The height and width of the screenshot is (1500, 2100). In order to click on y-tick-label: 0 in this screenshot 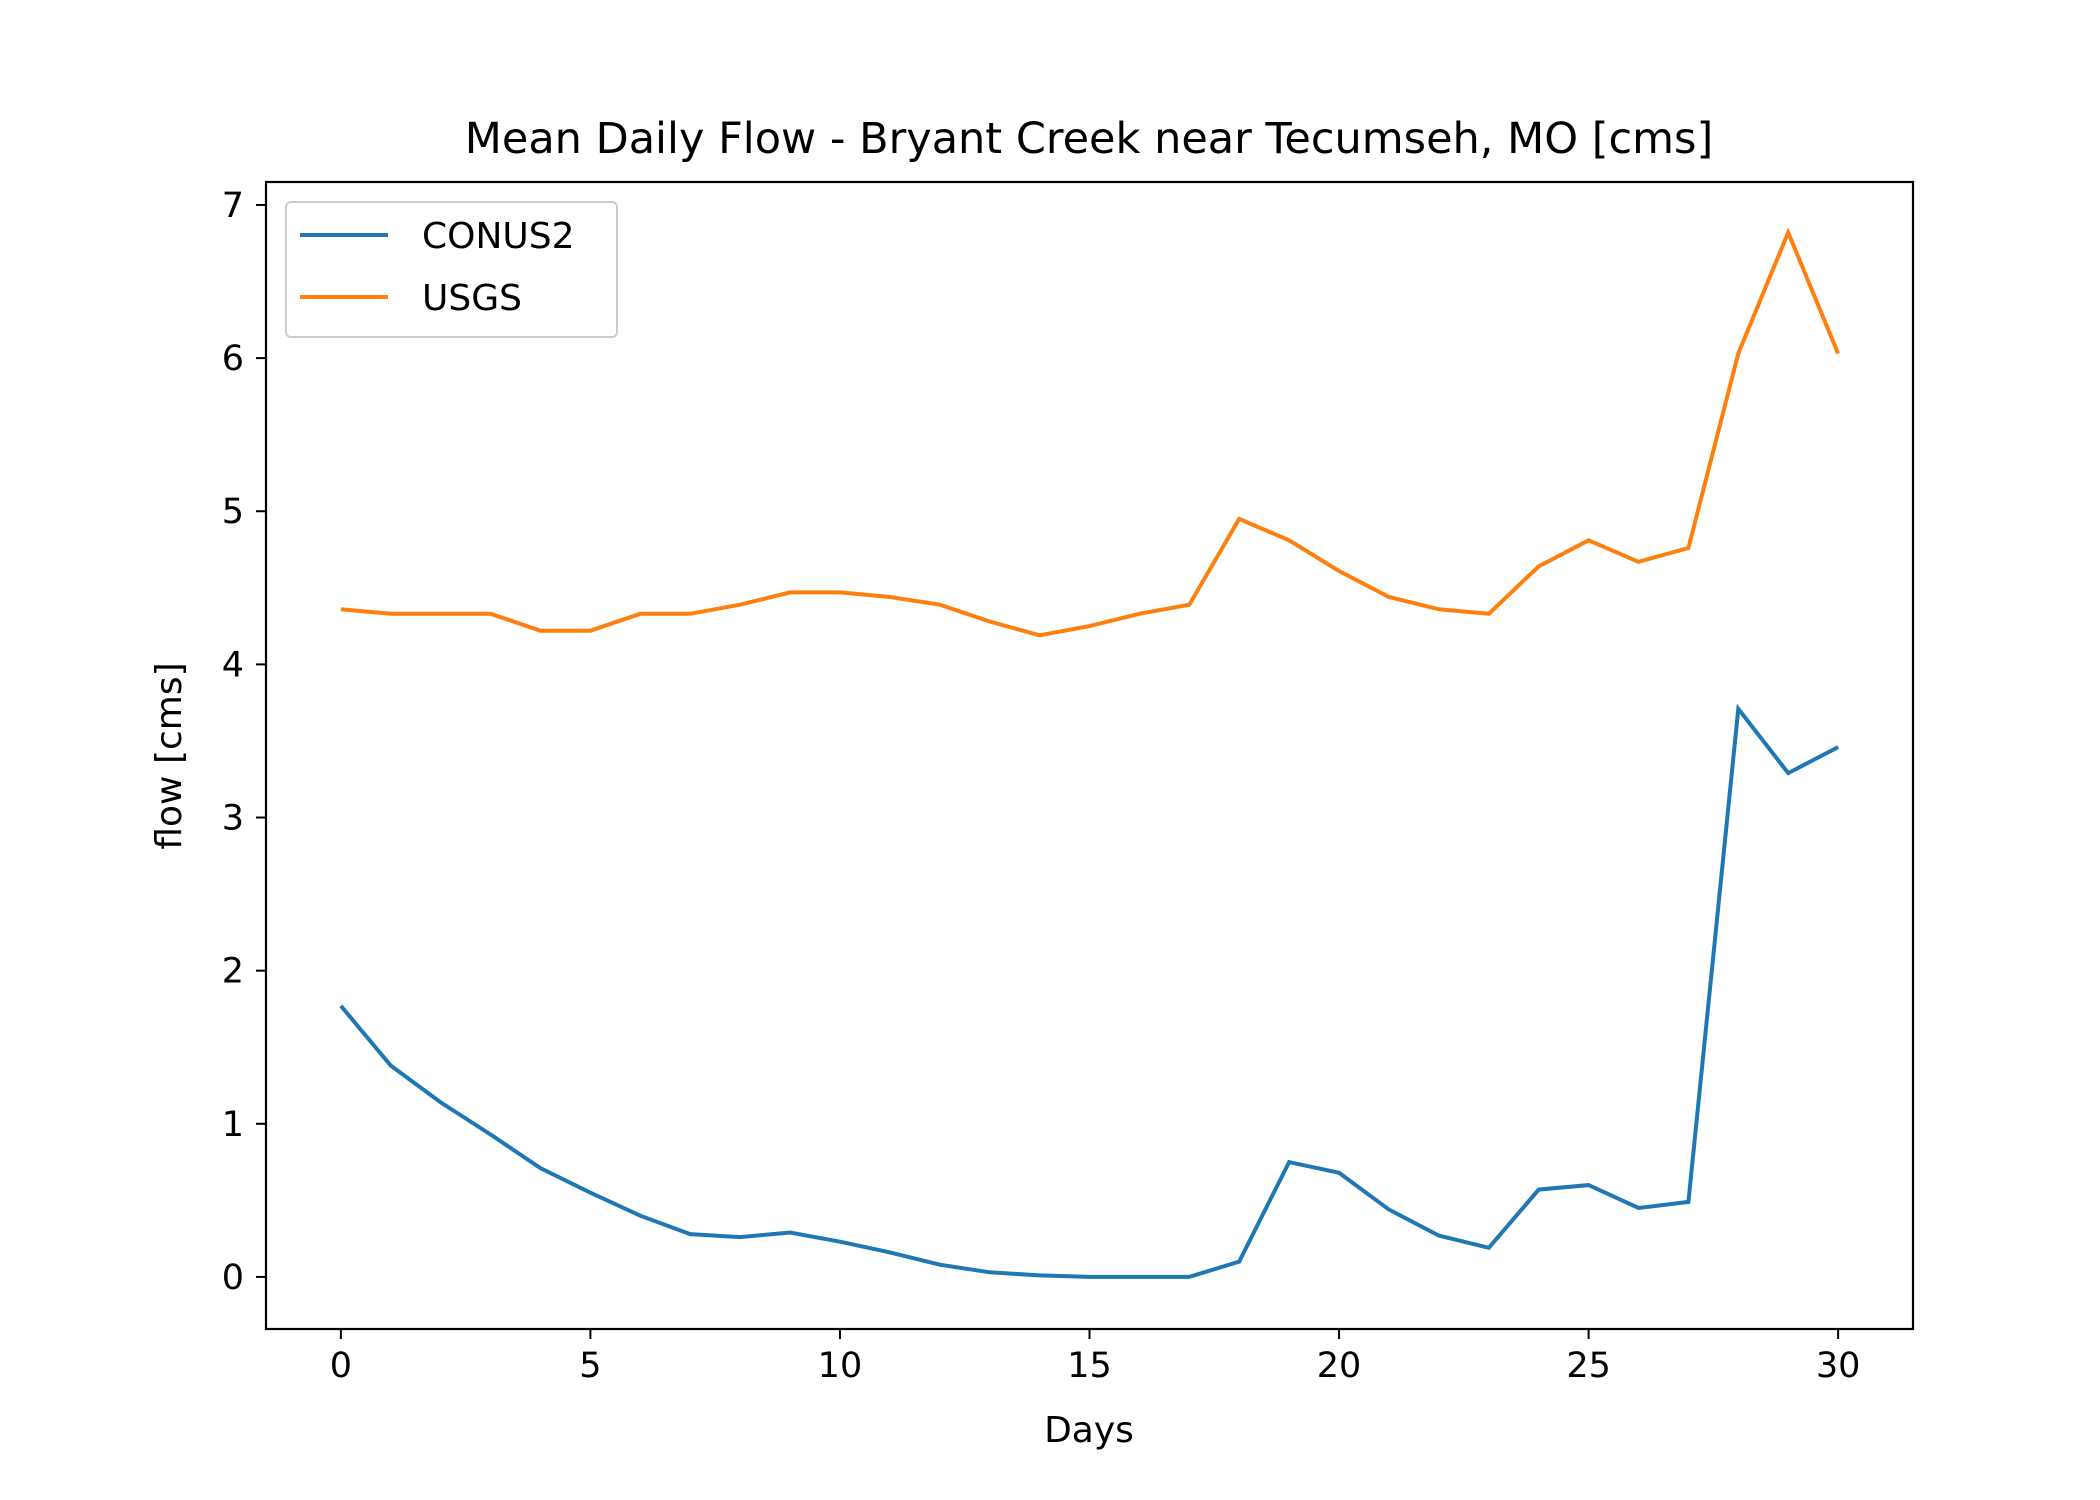, I will do `click(233, 1278)`.